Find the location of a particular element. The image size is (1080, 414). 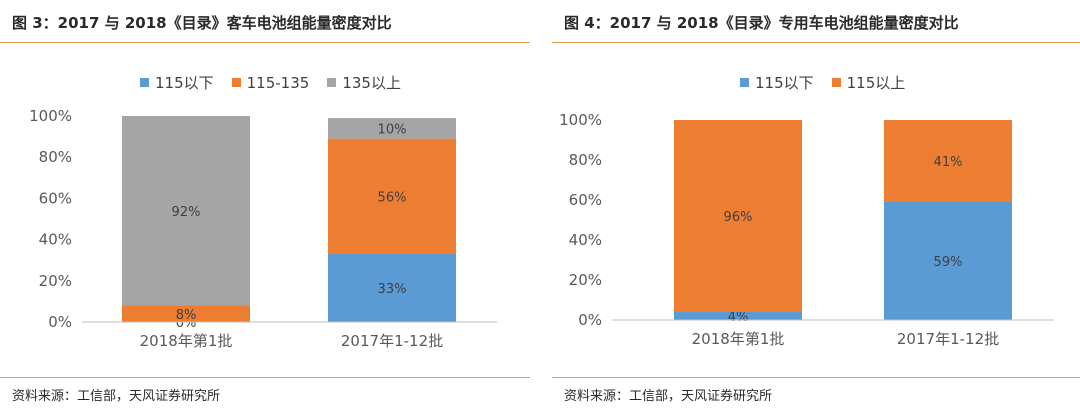

legend-item: 115以上 is located at coordinates (868, 82).